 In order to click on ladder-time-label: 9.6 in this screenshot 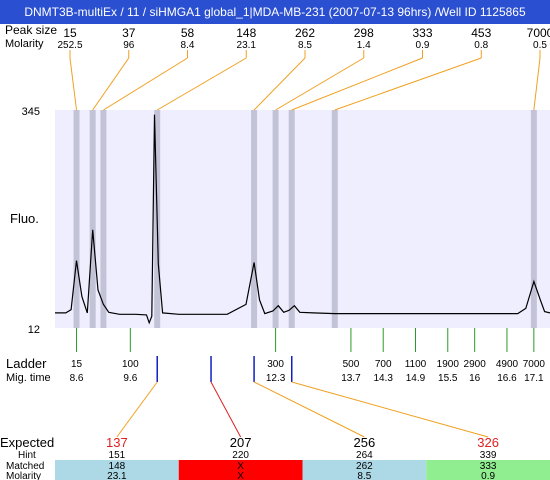, I will do `click(130, 378)`.